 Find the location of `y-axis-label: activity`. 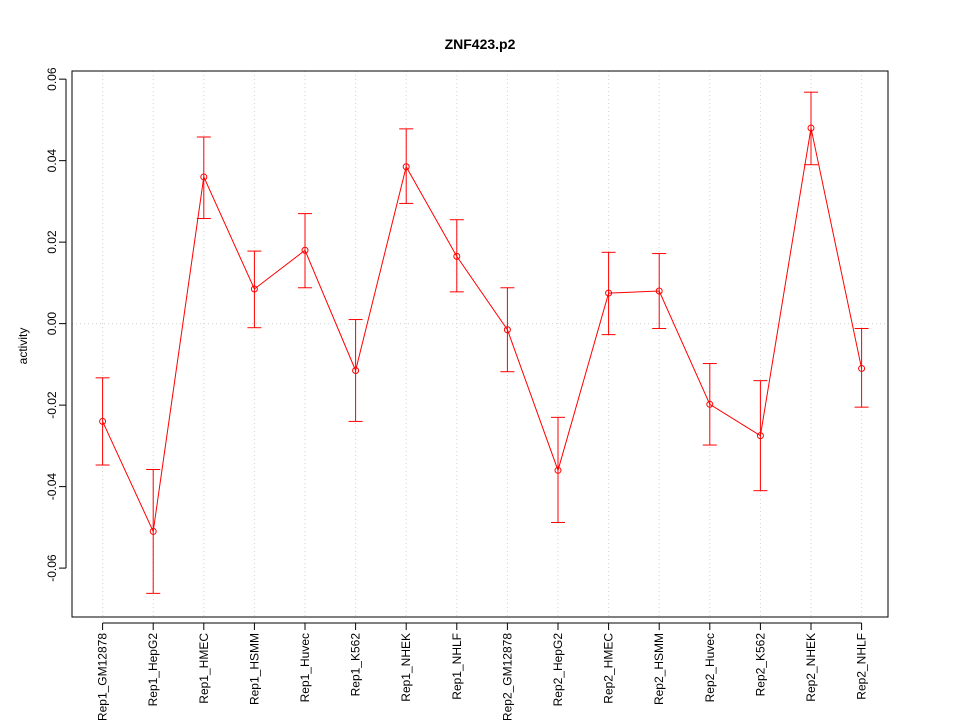

y-axis-label: activity is located at coordinates (23, 346).